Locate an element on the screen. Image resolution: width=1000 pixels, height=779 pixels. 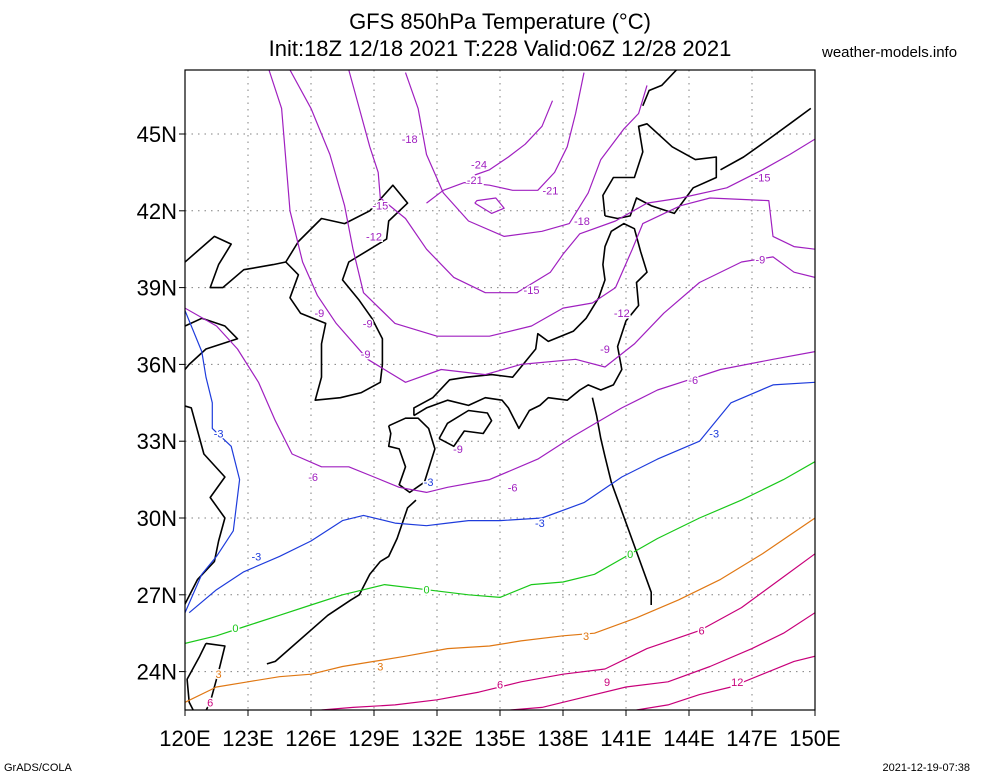
lon-tick-label: 126E is located at coordinates (310, 738).